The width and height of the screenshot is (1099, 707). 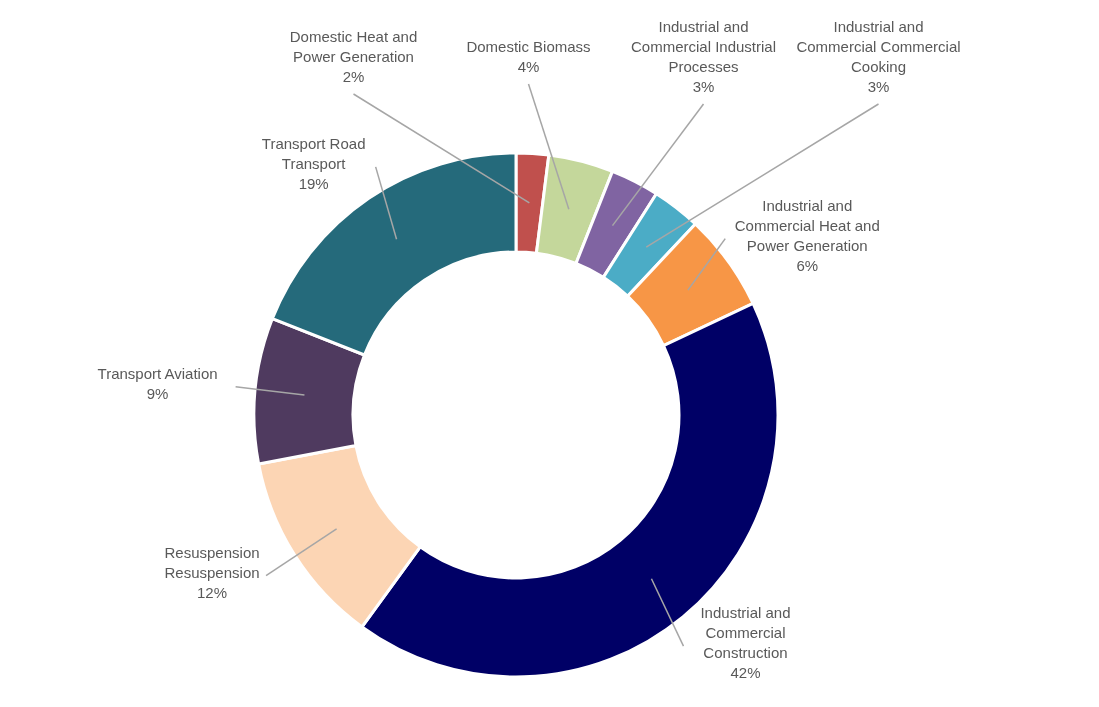 What do you see at coordinates (807, 265) in the screenshot?
I see `data-label: 6%` at bounding box center [807, 265].